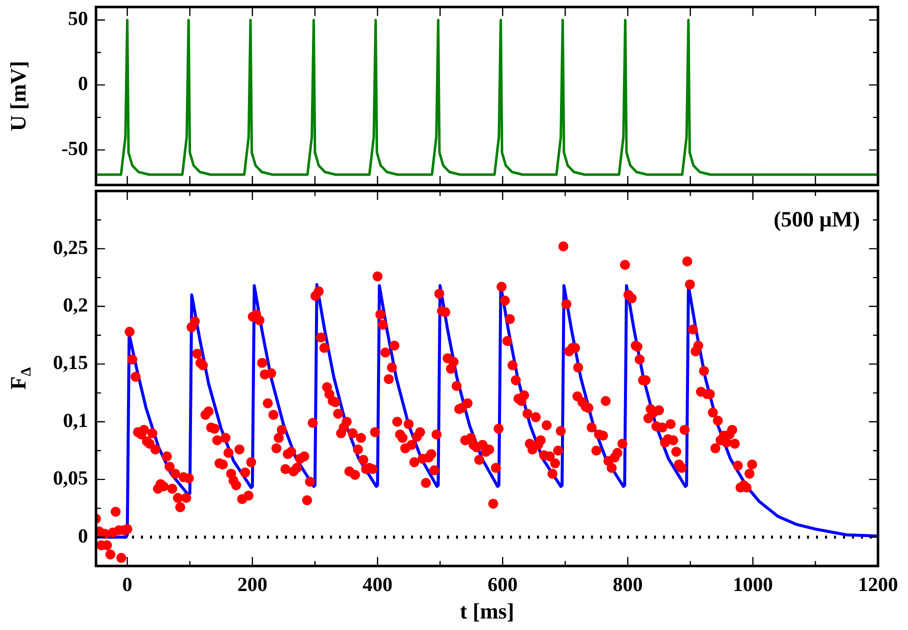  I want to click on y-tick-label: 50, so click(78, 19).